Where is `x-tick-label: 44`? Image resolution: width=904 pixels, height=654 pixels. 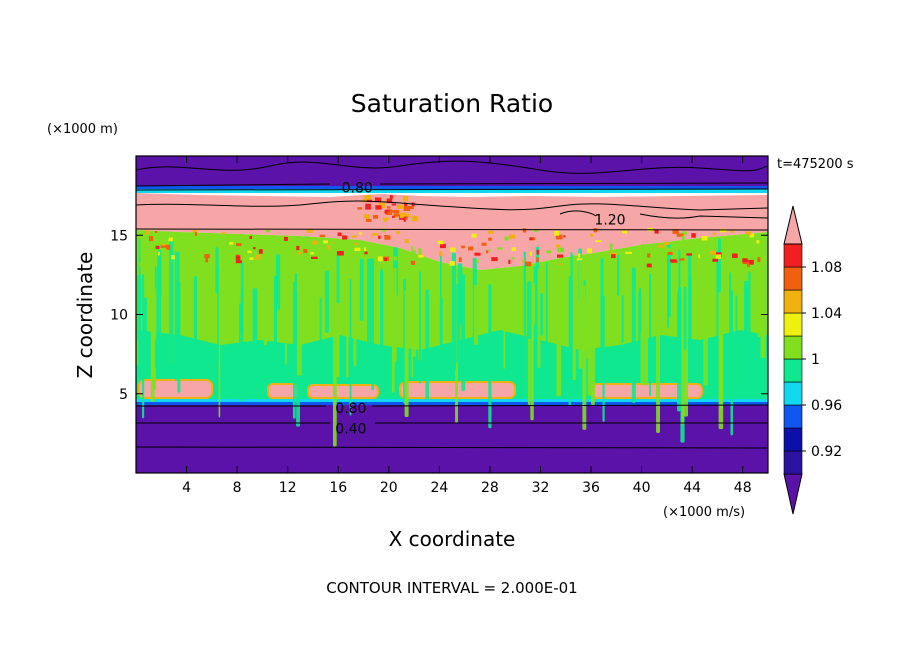 x-tick-label: 44 is located at coordinates (692, 488).